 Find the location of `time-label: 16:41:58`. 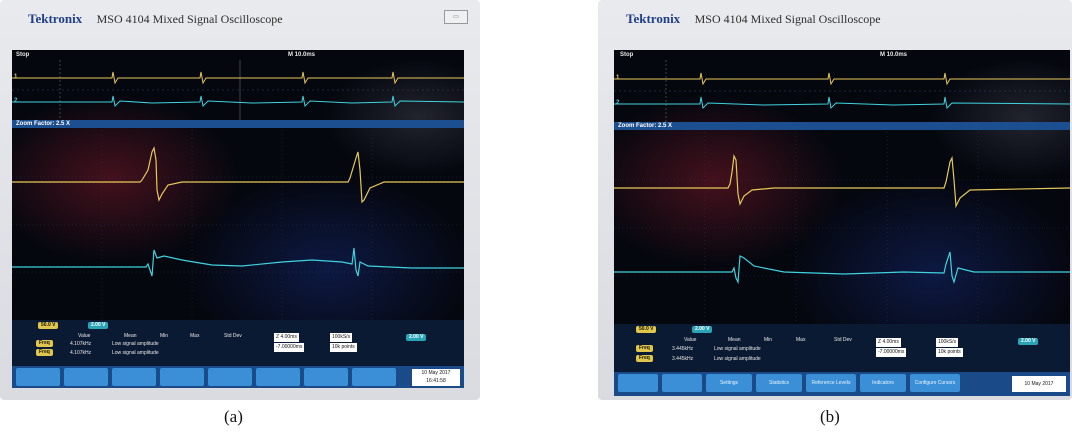

time-label: 16:41:58 is located at coordinates (436, 381).